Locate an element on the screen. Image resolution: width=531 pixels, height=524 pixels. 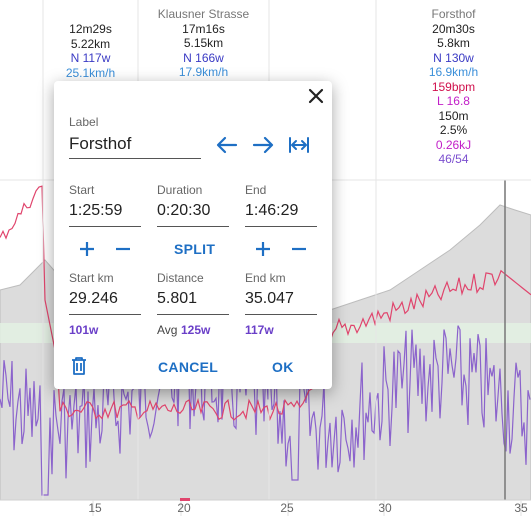
label-caption: Label is located at coordinates (84, 122).